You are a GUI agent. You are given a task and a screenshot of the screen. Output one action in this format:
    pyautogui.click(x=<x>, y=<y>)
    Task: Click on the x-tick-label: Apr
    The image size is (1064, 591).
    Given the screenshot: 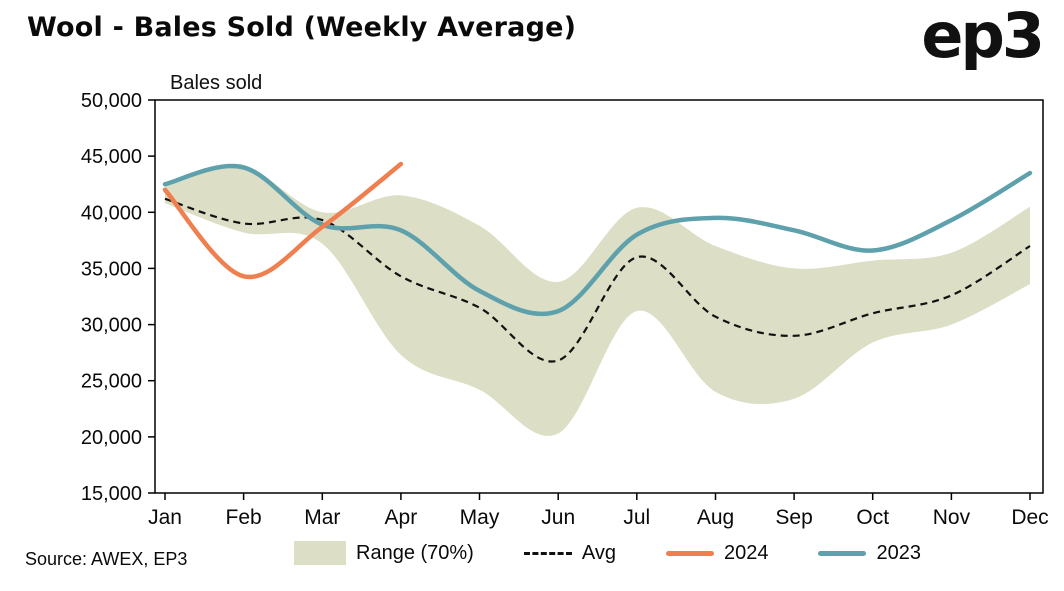 What is the action you would take?
    pyautogui.click(x=401, y=517)
    